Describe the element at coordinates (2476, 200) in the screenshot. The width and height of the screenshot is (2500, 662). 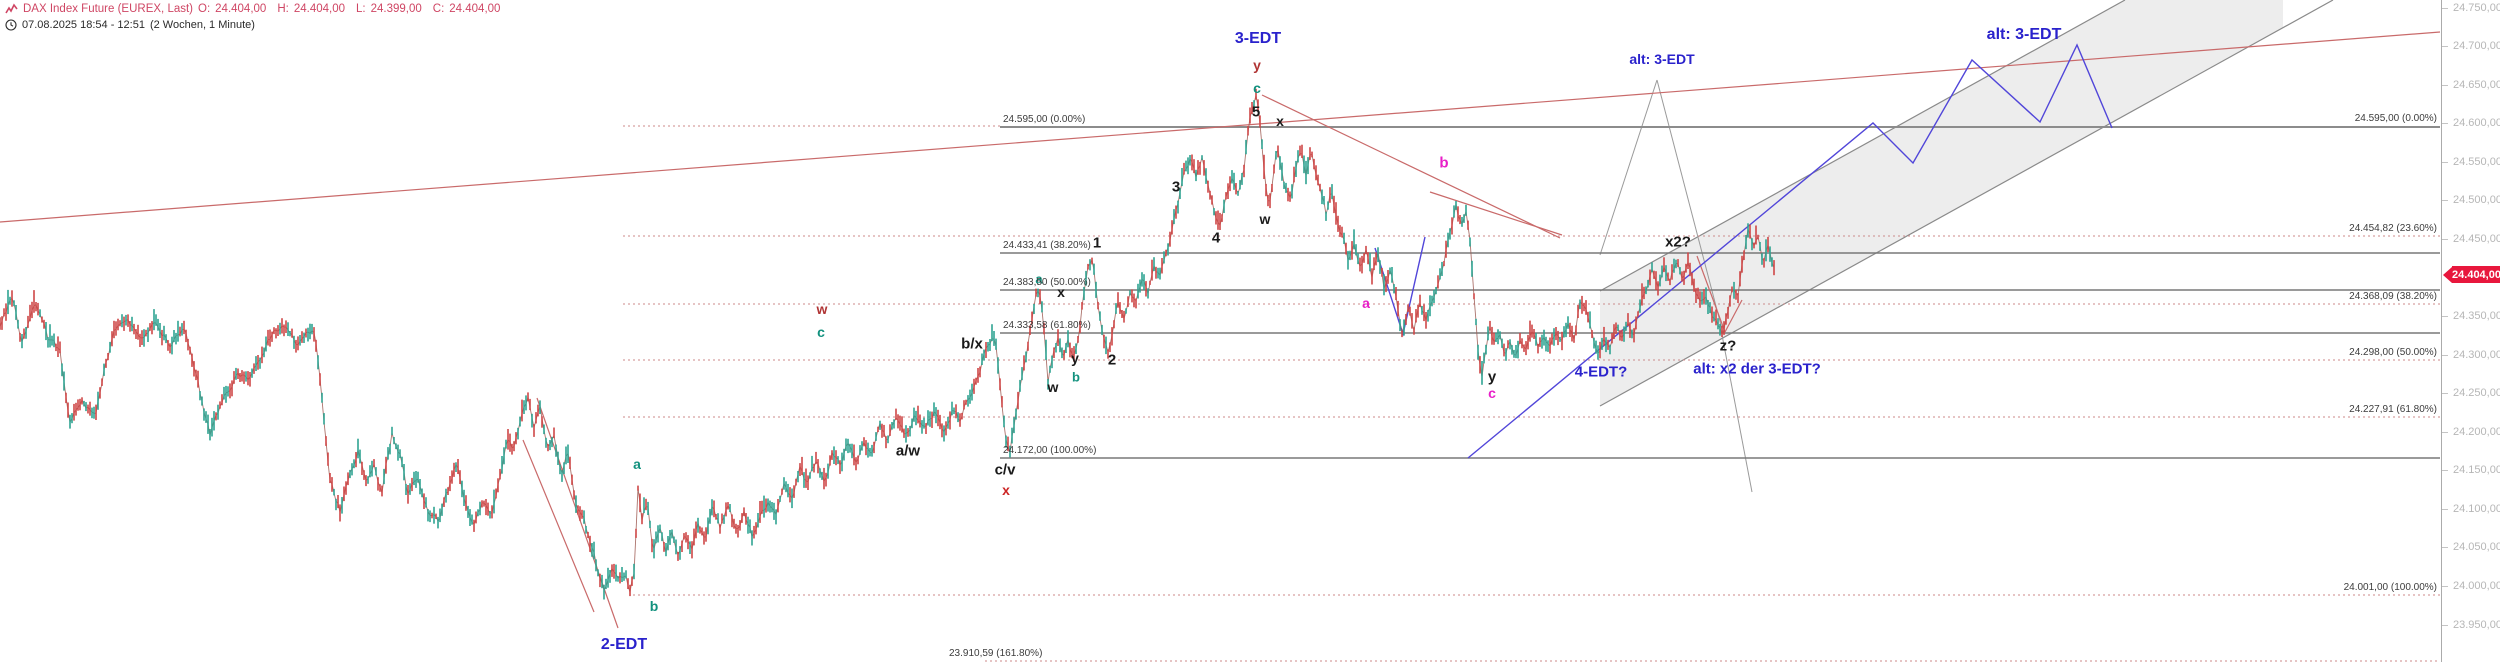
I see `axis-tick-label: 24.500,00` at that location.